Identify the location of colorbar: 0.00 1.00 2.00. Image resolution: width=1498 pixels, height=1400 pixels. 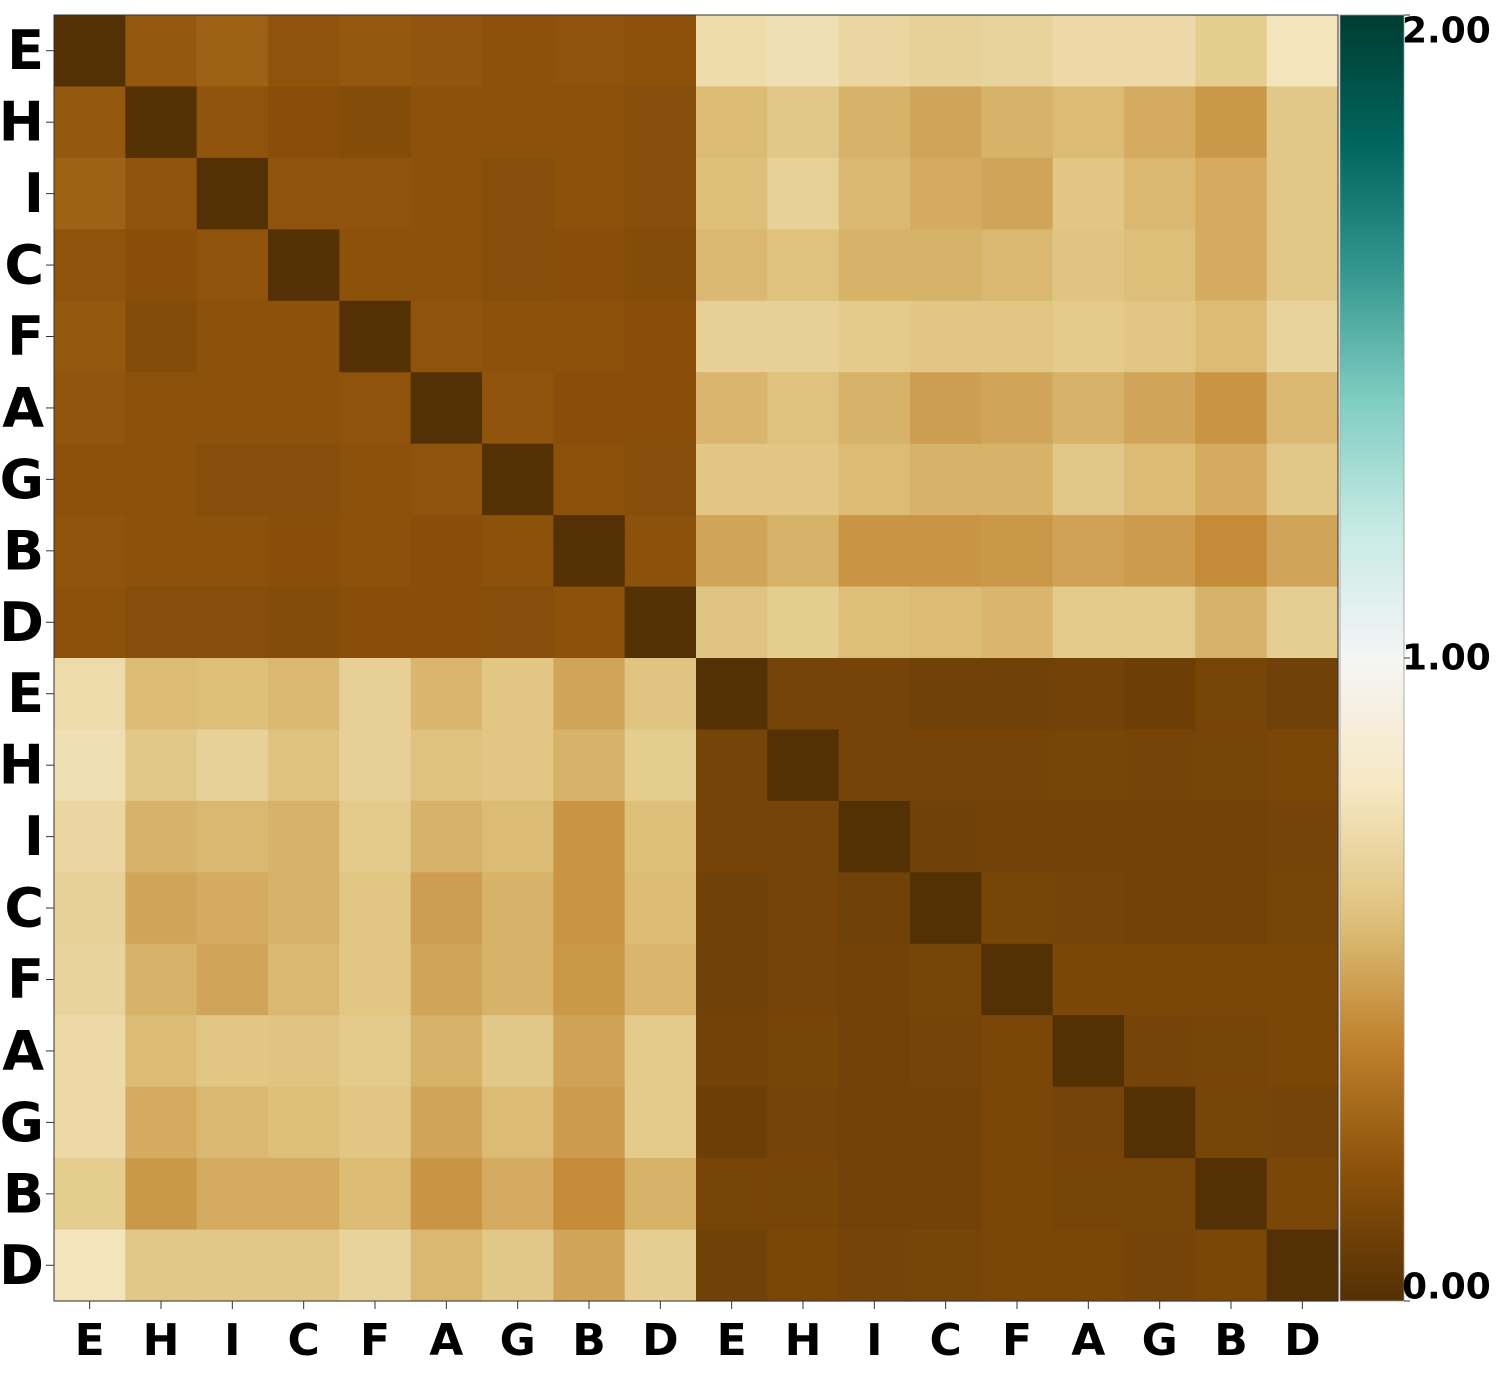
(1415, 659).